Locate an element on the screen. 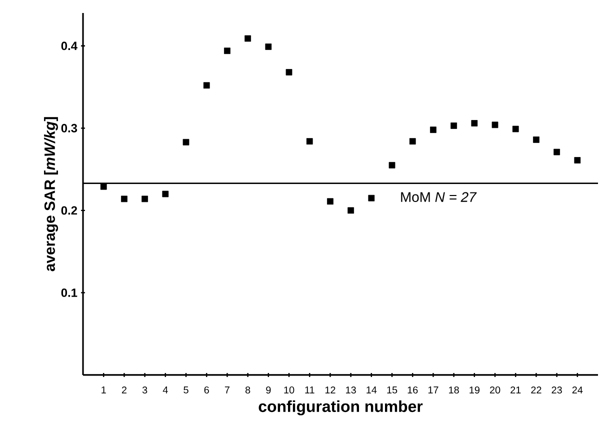 This screenshot has width=601, height=441. x-tick-label: 19 is located at coordinates (475, 390).